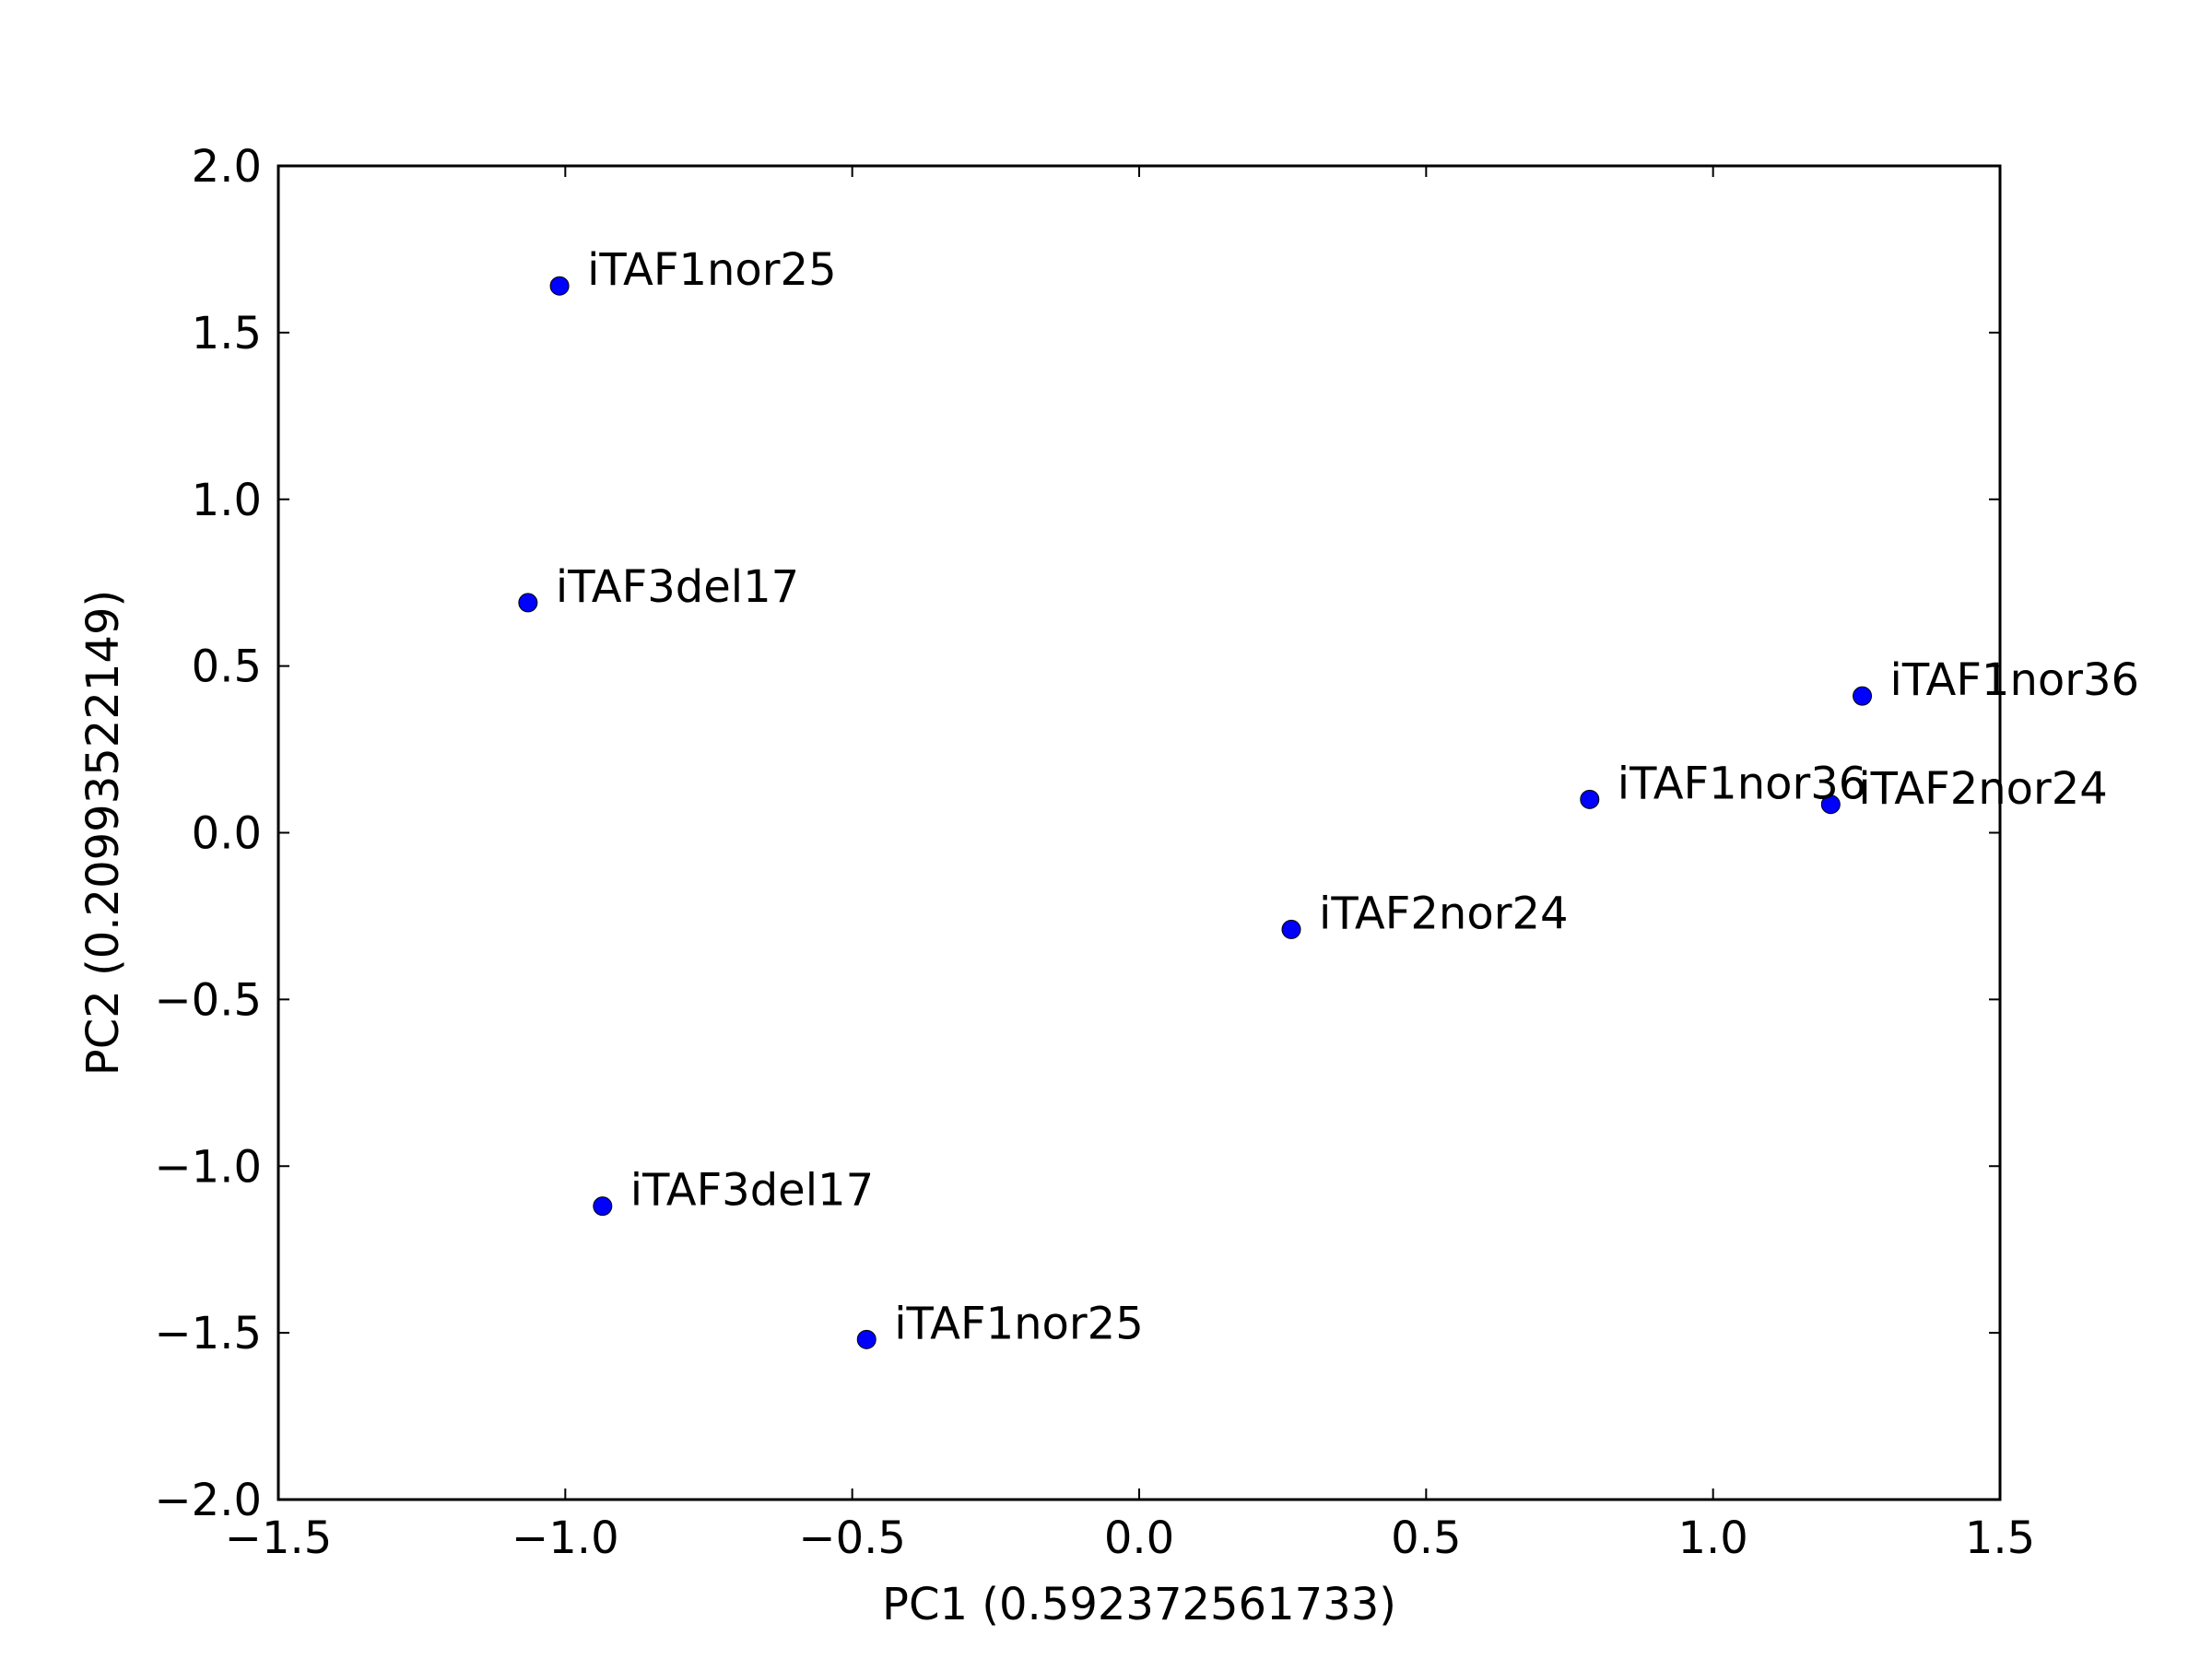  What do you see at coordinates (208, 1500) in the screenshot?
I see `y-tick-label: −2.0` at bounding box center [208, 1500].